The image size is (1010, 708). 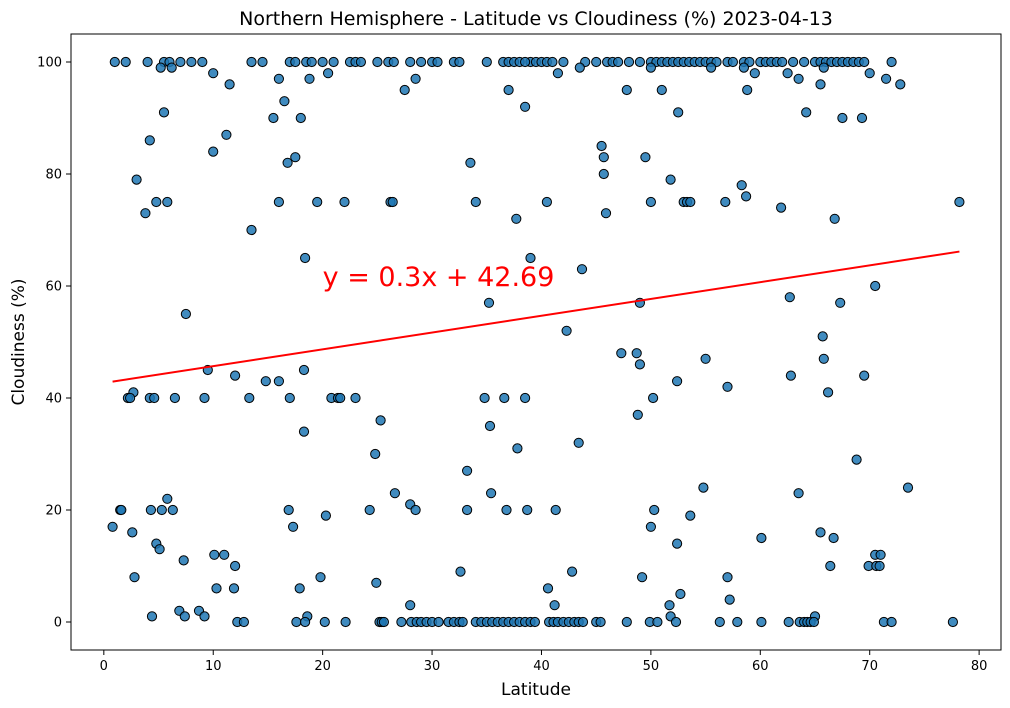 I want to click on x-axis-label: Latitude, so click(x=536, y=690).